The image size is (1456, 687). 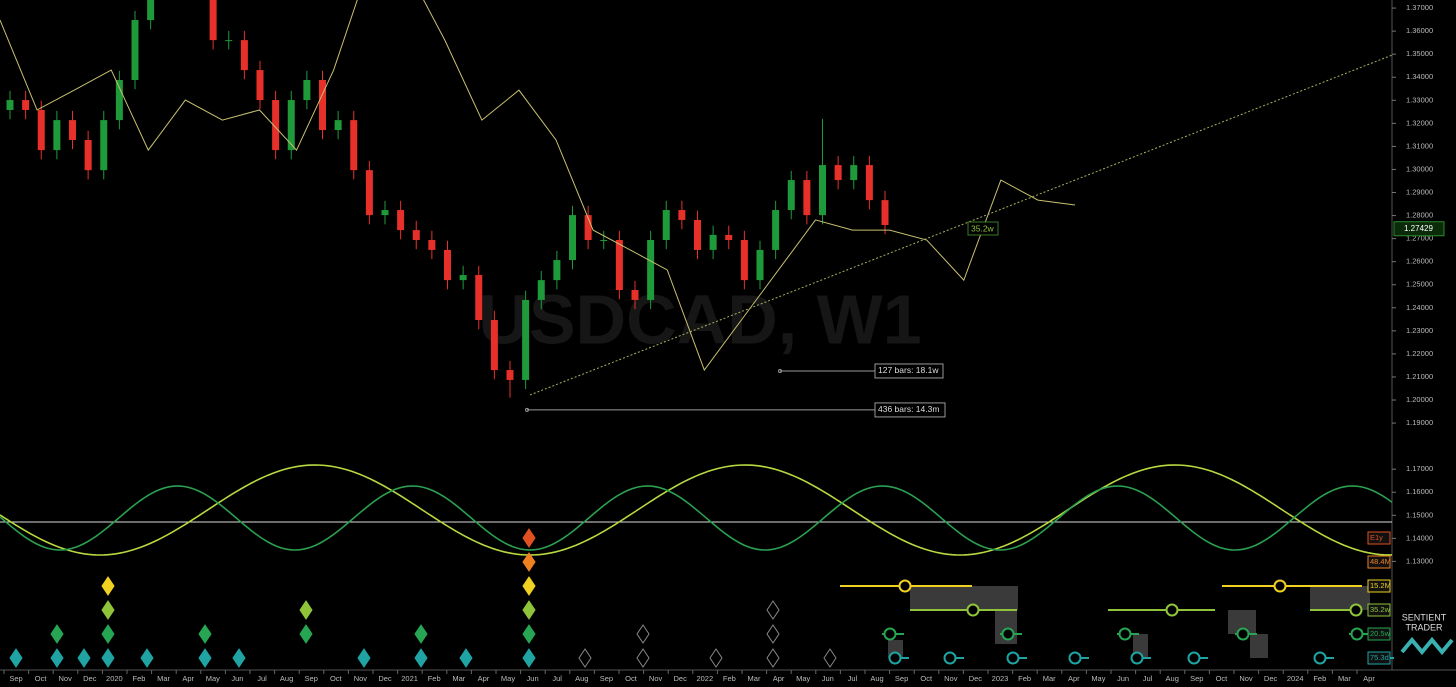 What do you see at coordinates (1376, 537) in the screenshot?
I see `cycle-label: E1y` at bounding box center [1376, 537].